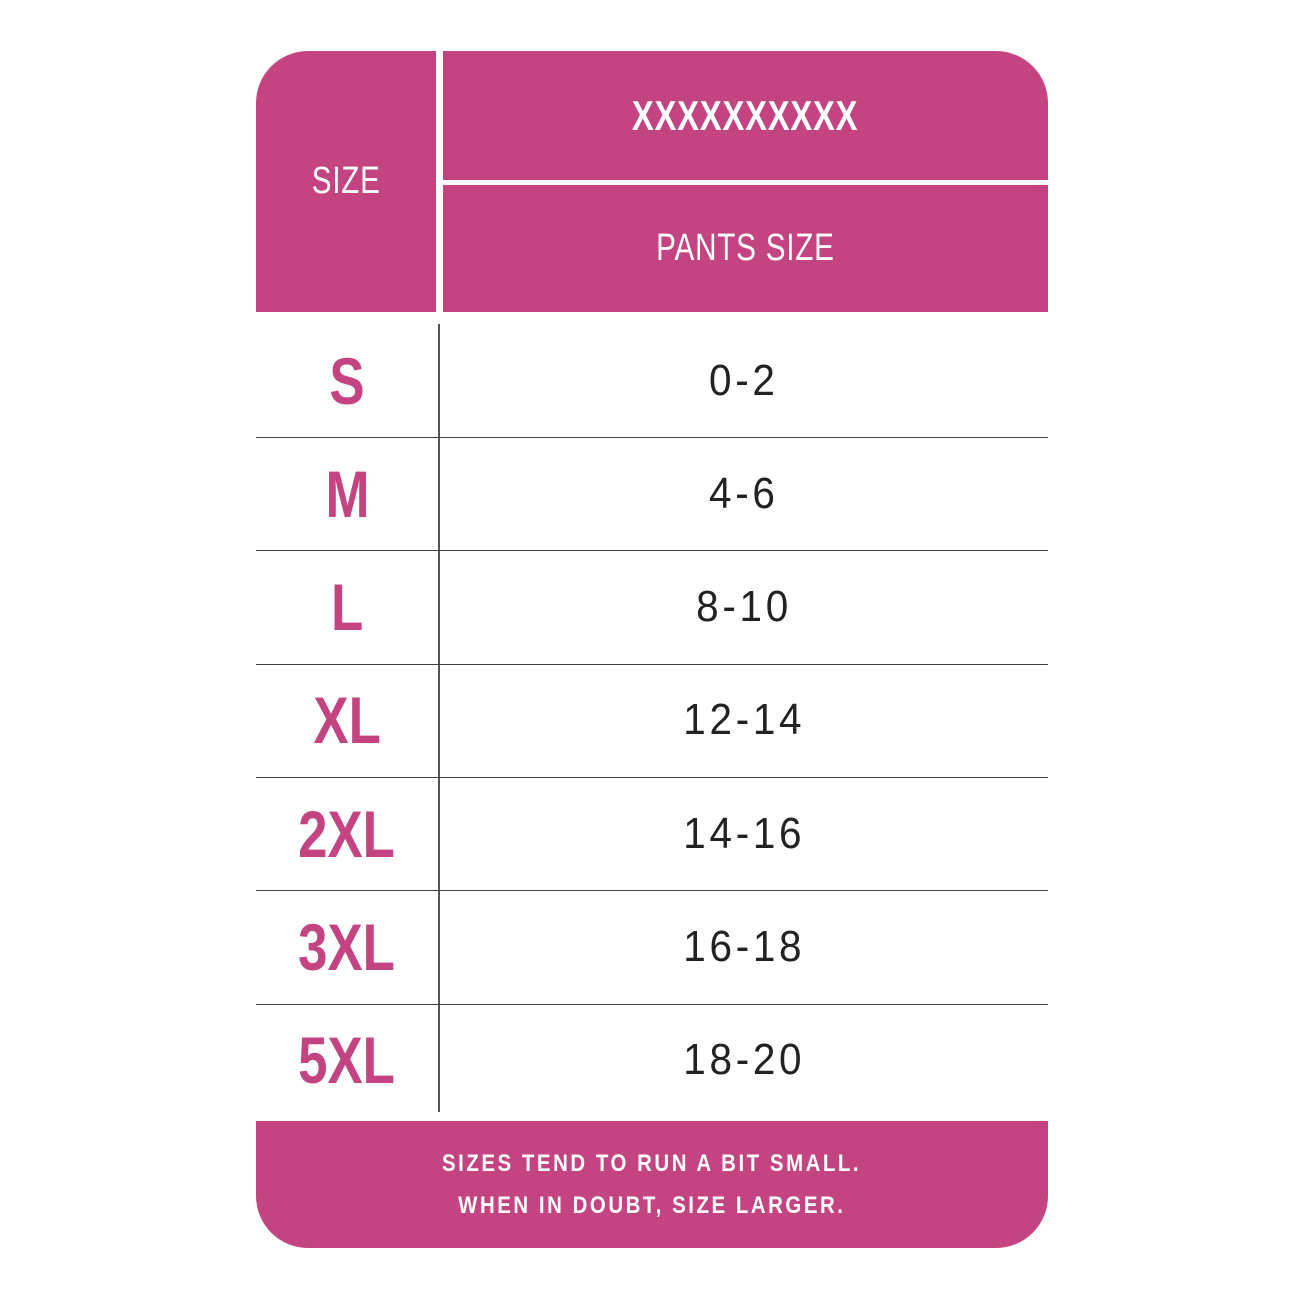 The height and width of the screenshot is (1301, 1301). I want to click on table-row: XL 12-14, so click(652, 721).